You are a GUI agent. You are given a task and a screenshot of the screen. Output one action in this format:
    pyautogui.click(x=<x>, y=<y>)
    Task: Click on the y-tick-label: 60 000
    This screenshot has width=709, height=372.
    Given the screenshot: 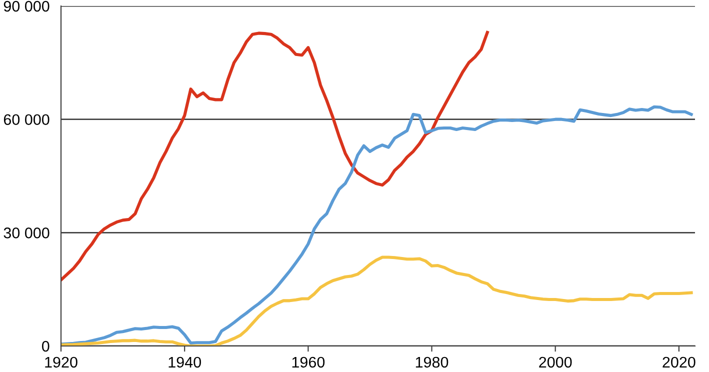 What is the action you would take?
    pyautogui.click(x=27, y=120)
    